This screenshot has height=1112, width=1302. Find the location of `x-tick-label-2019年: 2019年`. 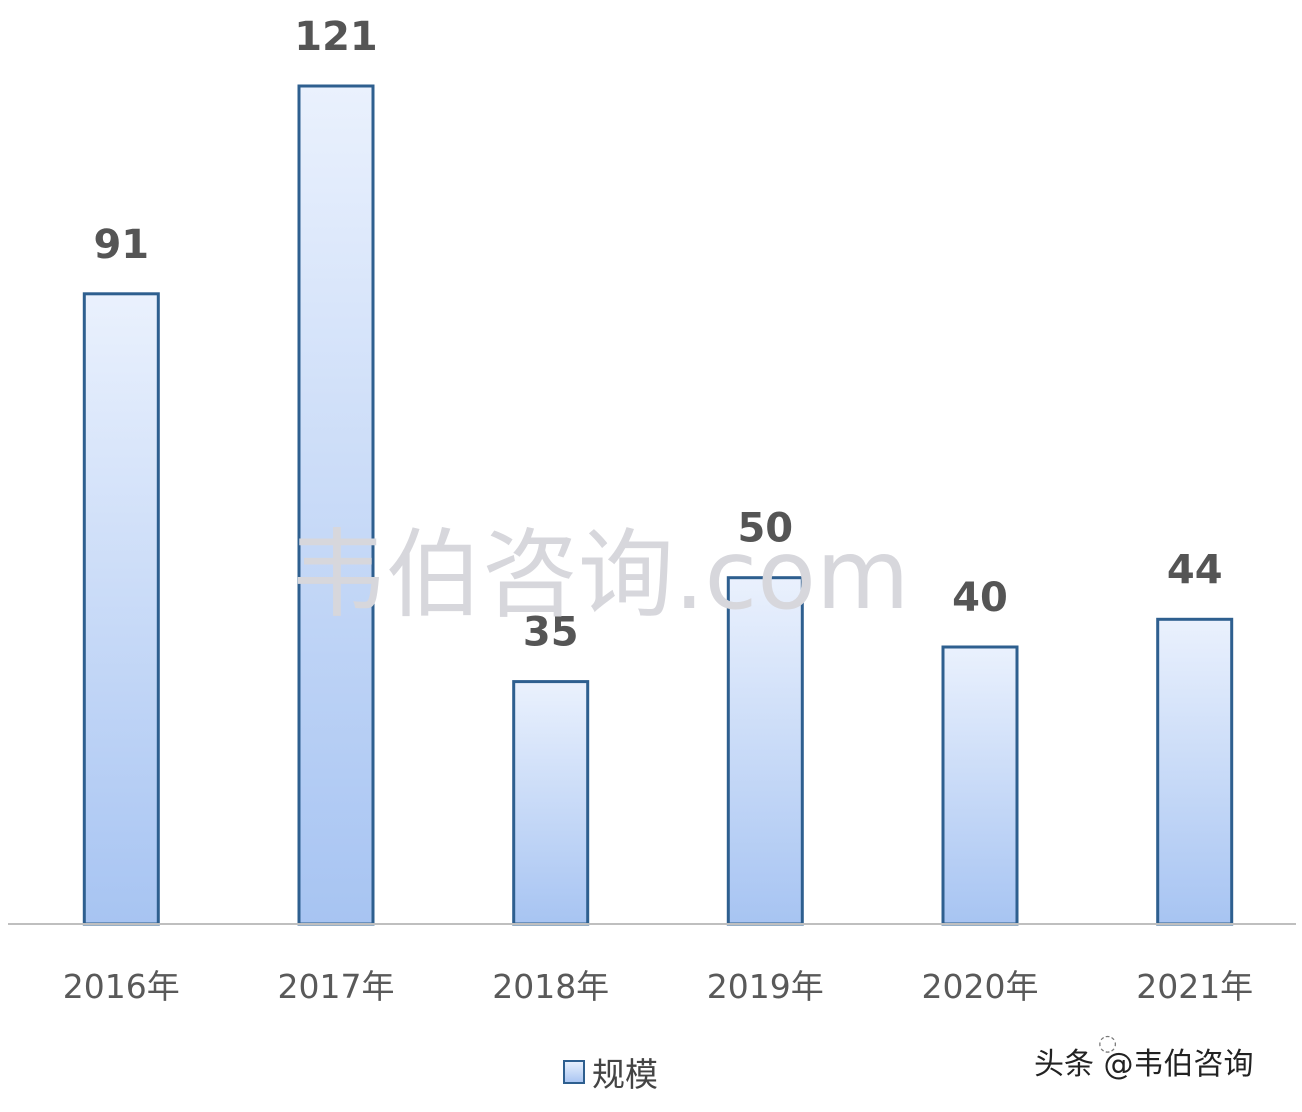

x-tick-label-2019年: 2019年 is located at coordinates (765, 986).